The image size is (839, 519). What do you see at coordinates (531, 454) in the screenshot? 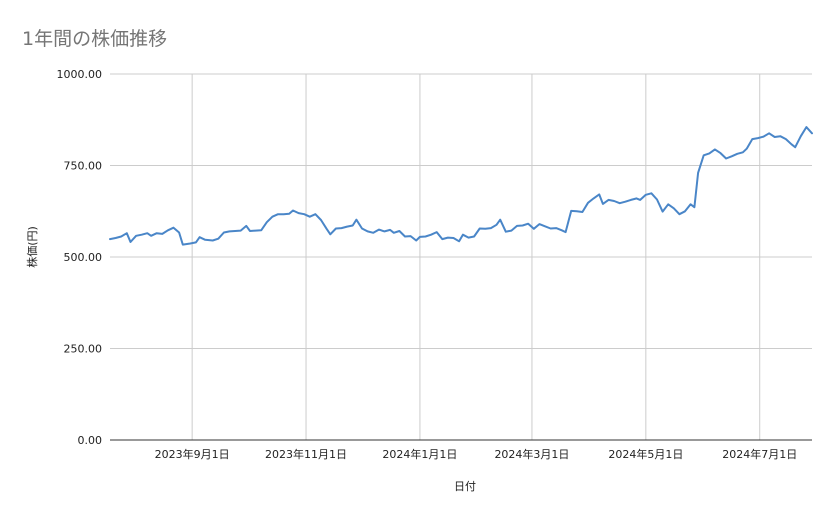
I see `x-tick-label: 2024年3月1日` at bounding box center [531, 454].